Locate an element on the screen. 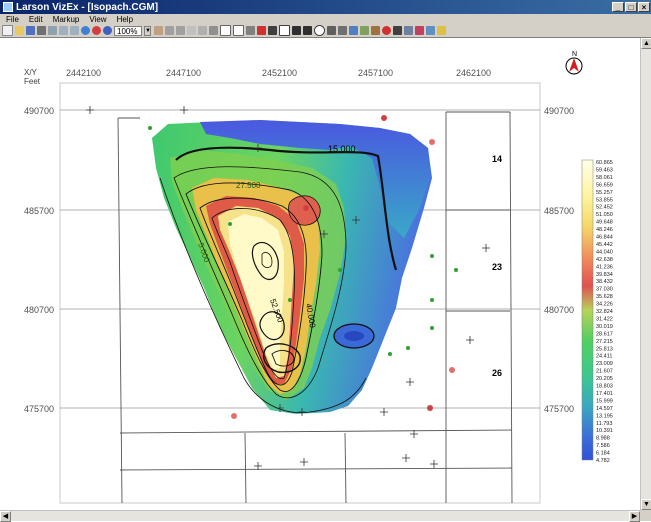 The image size is (651, 522). legend-label: 42.638 is located at coordinates (604, 260).